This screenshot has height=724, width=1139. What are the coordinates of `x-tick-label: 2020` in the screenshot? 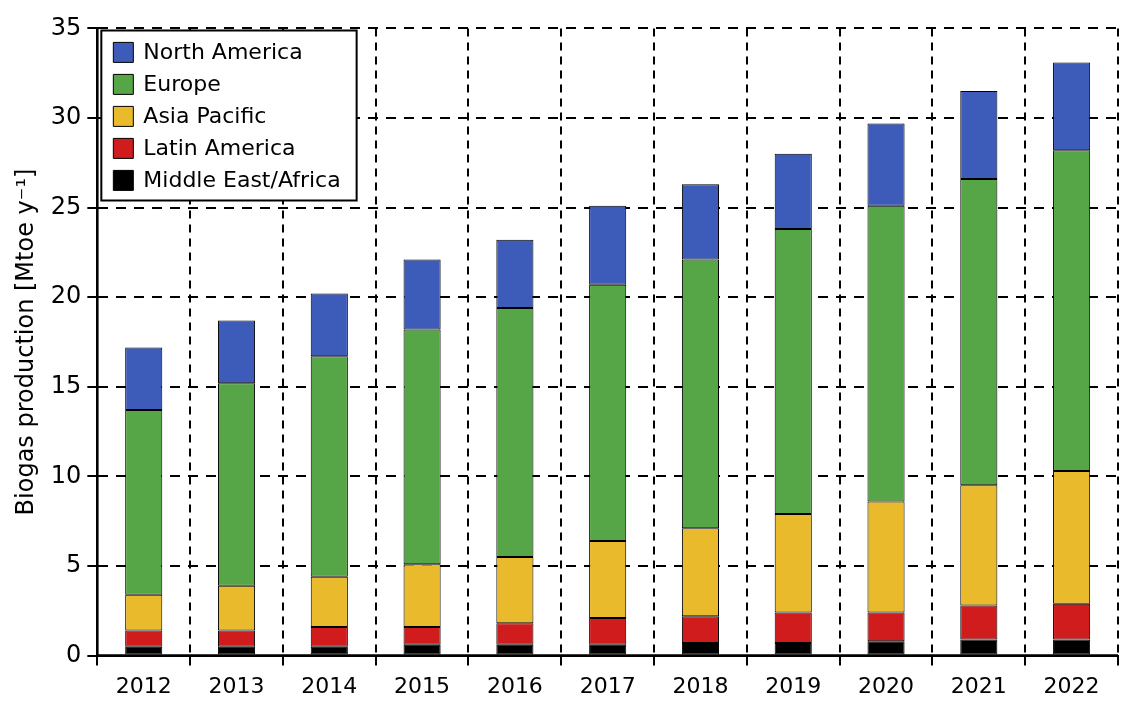 It's located at (886, 685).